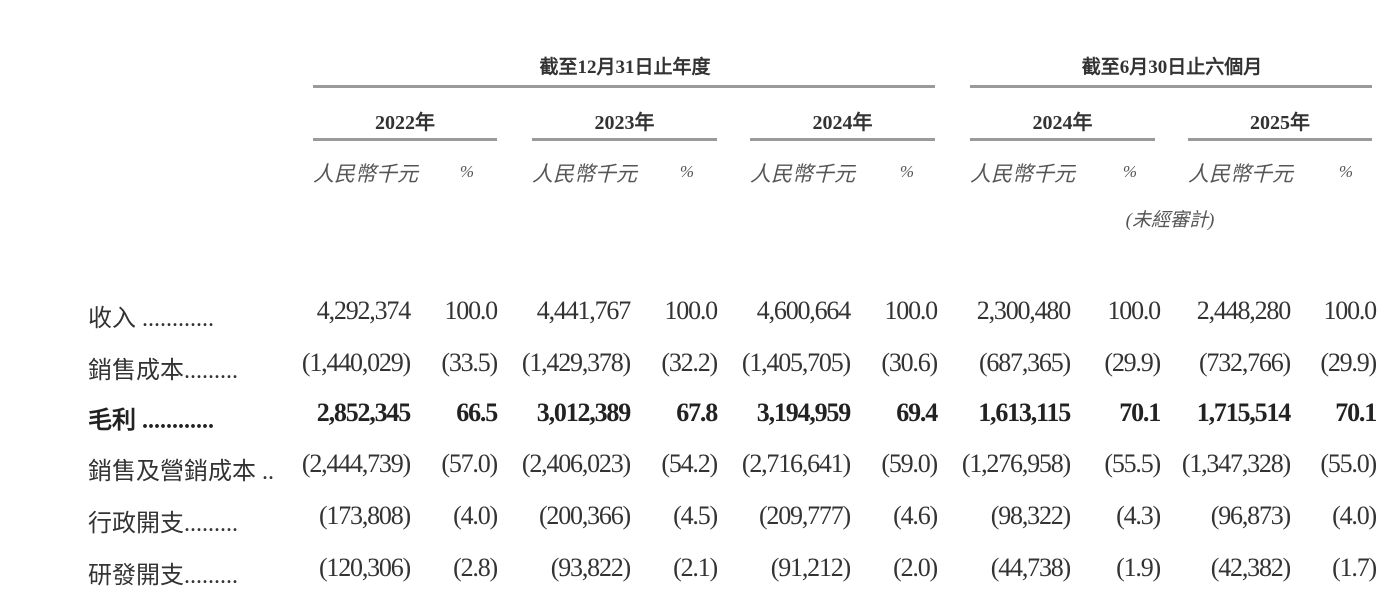  What do you see at coordinates (477, 412) in the screenshot?
I see `percent-cell: 66.5` at bounding box center [477, 412].